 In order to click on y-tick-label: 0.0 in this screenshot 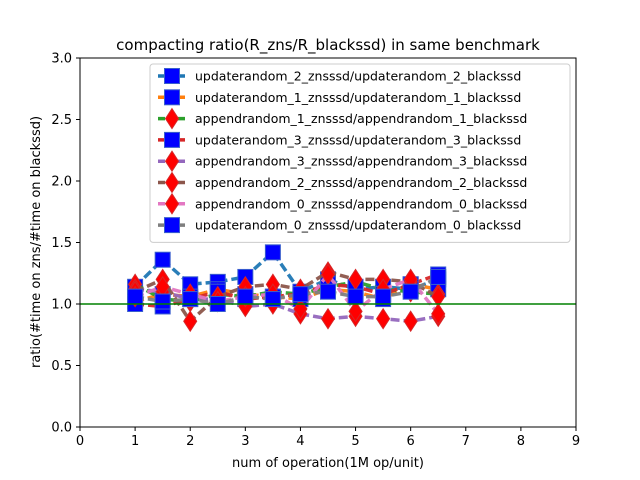, I will do `click(61, 428)`.